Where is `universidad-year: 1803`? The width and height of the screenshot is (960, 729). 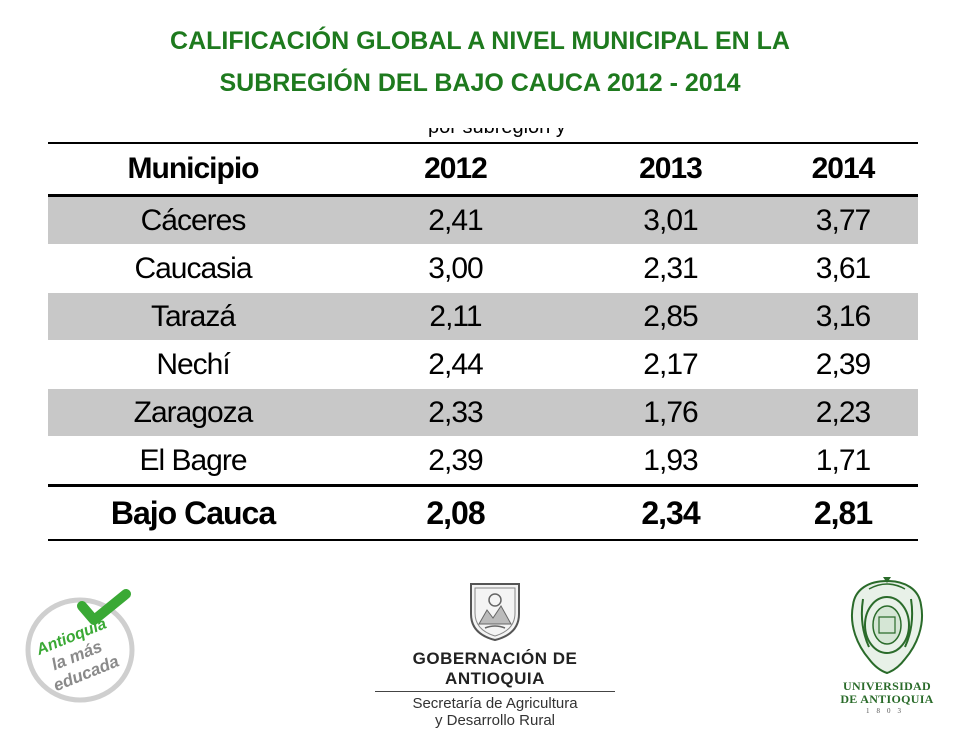 universidad-year: 1803 is located at coordinates (887, 711).